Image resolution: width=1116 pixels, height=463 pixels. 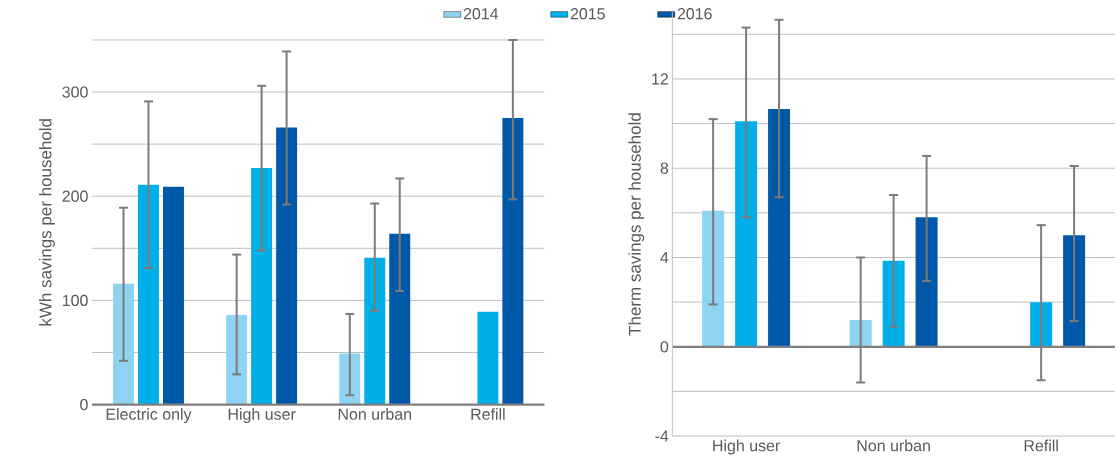 I want to click on y-tick-label: 8, so click(x=664, y=168).